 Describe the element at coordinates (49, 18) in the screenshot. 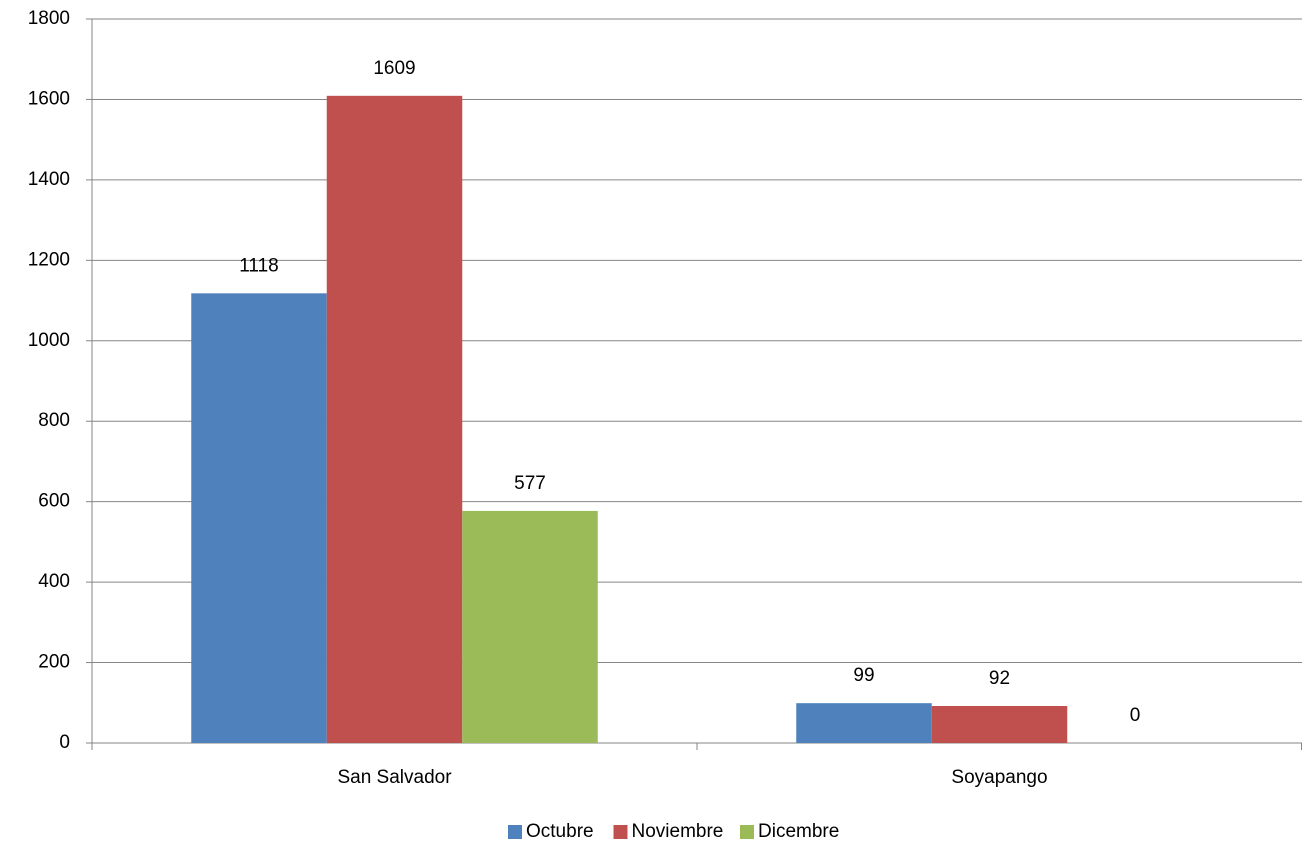

I see `y-tick-label: 1800` at that location.